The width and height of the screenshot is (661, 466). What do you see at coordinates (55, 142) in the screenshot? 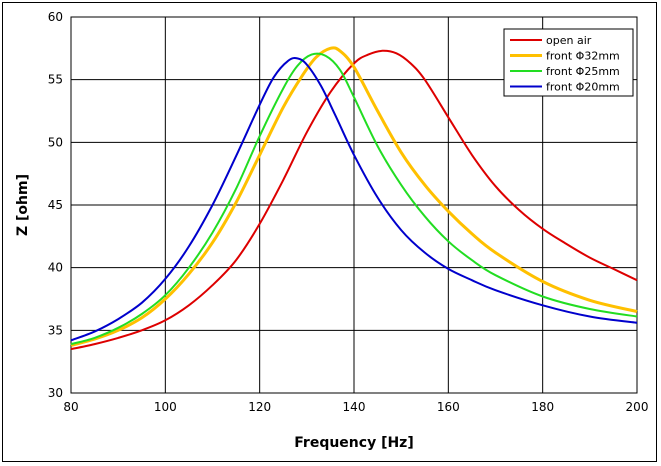
I see `y-tick-label: 50` at bounding box center [55, 142].